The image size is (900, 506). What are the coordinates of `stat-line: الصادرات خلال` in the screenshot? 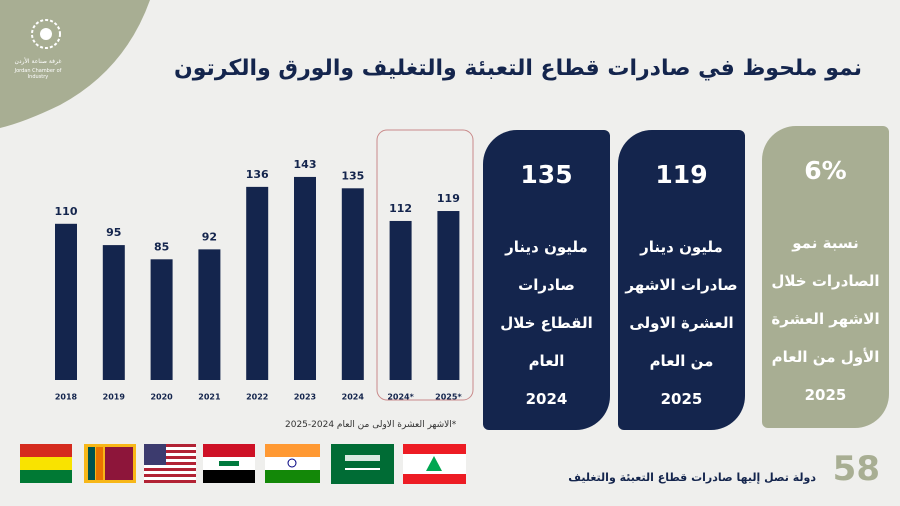 It's located at (825, 281).